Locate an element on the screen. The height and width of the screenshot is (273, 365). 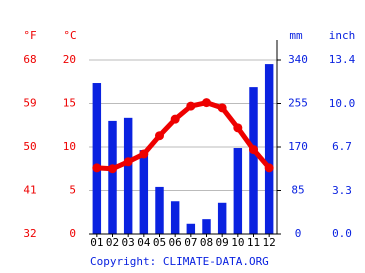
x-tick-label: 11 is located at coordinates (253, 242).